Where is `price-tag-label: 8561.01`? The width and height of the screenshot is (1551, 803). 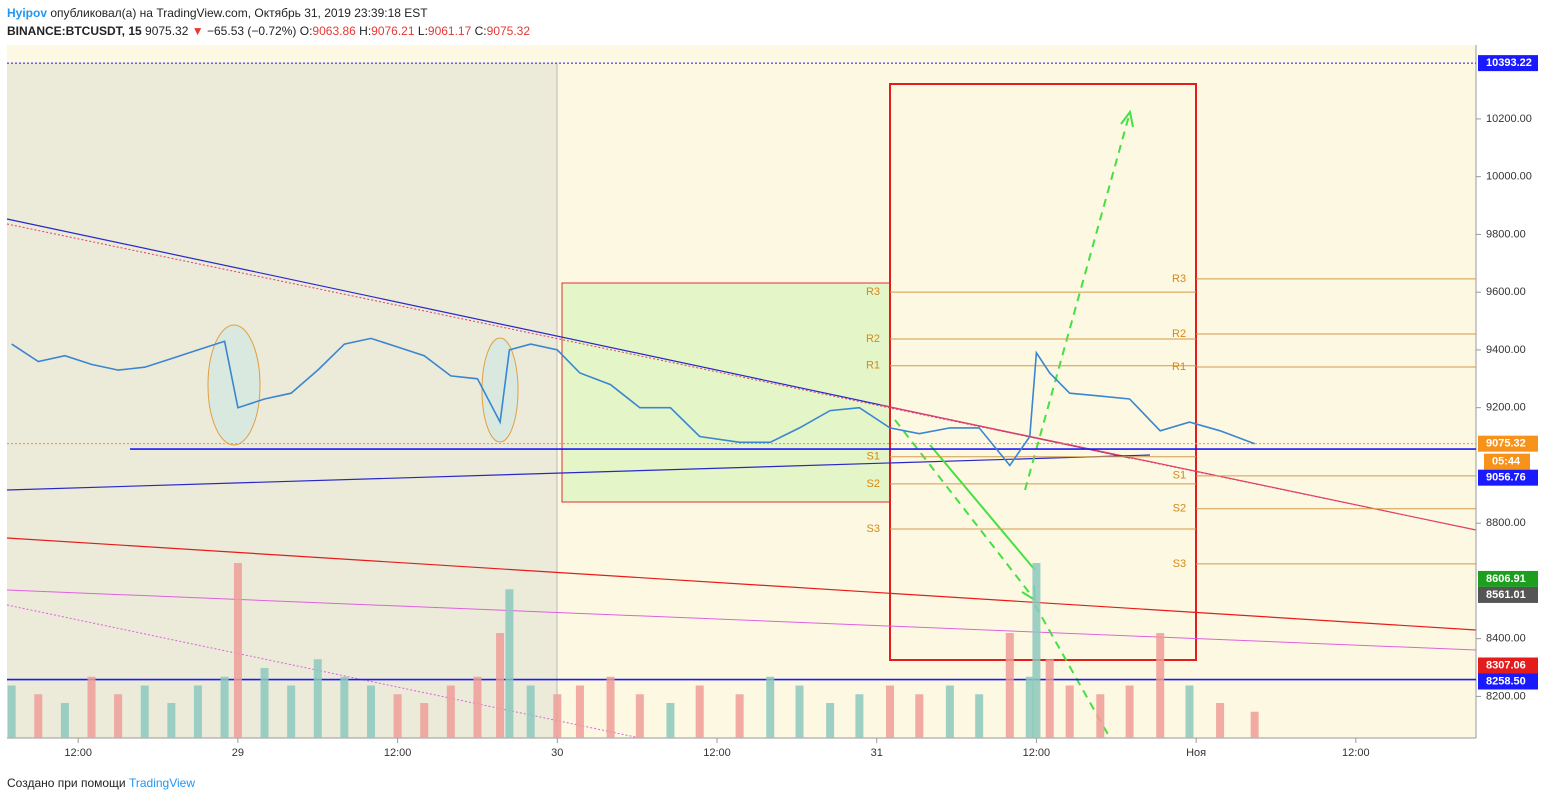
price-tag-label: 8561.01 is located at coordinates (1506, 595).